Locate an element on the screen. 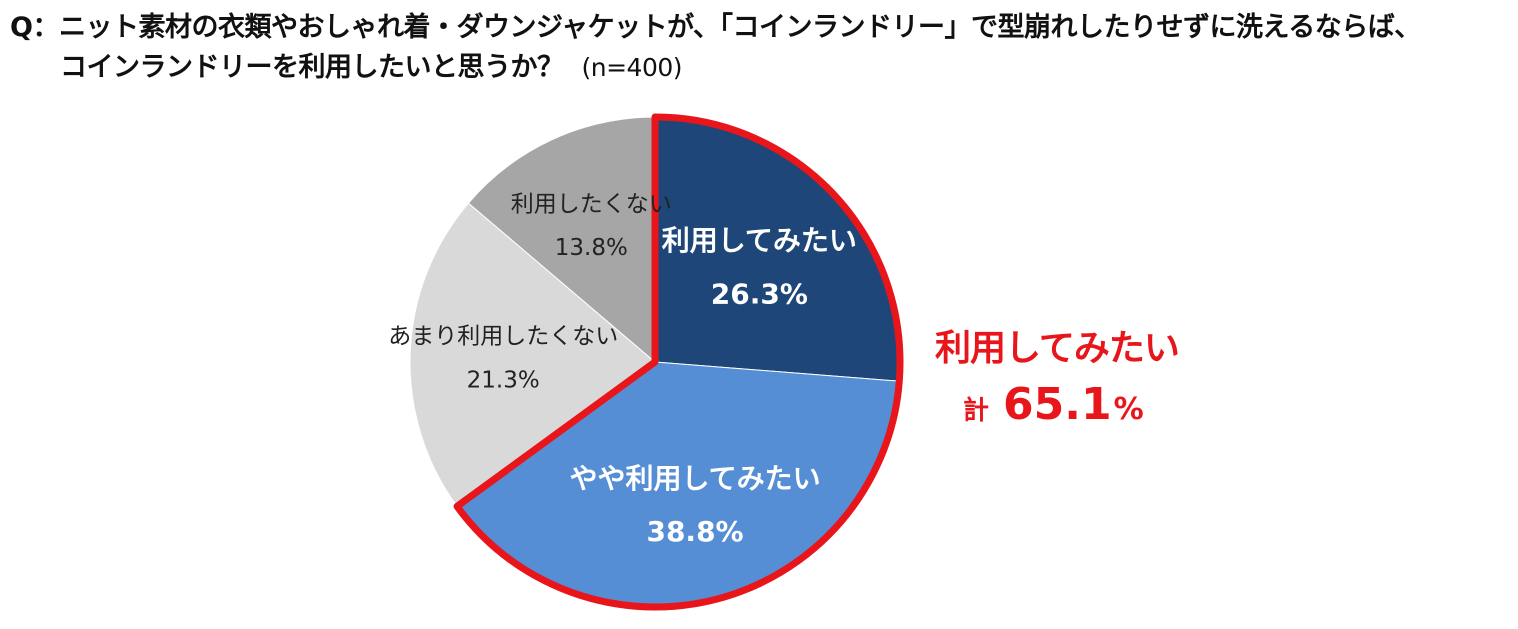 The height and width of the screenshot is (629, 1518). pie-label-2: やや利用してみたい is located at coordinates (694, 478).